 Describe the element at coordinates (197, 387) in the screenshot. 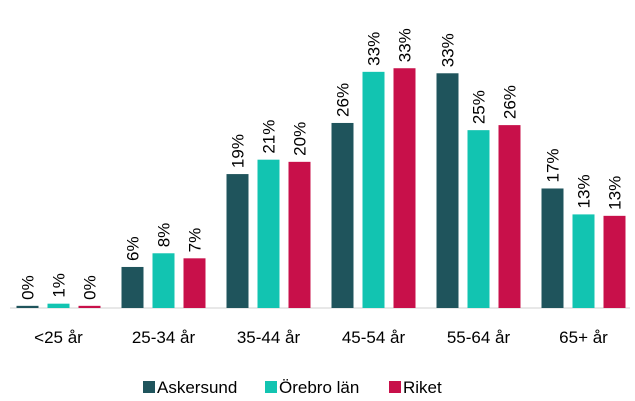

I see `legend-label: Askersund` at that location.